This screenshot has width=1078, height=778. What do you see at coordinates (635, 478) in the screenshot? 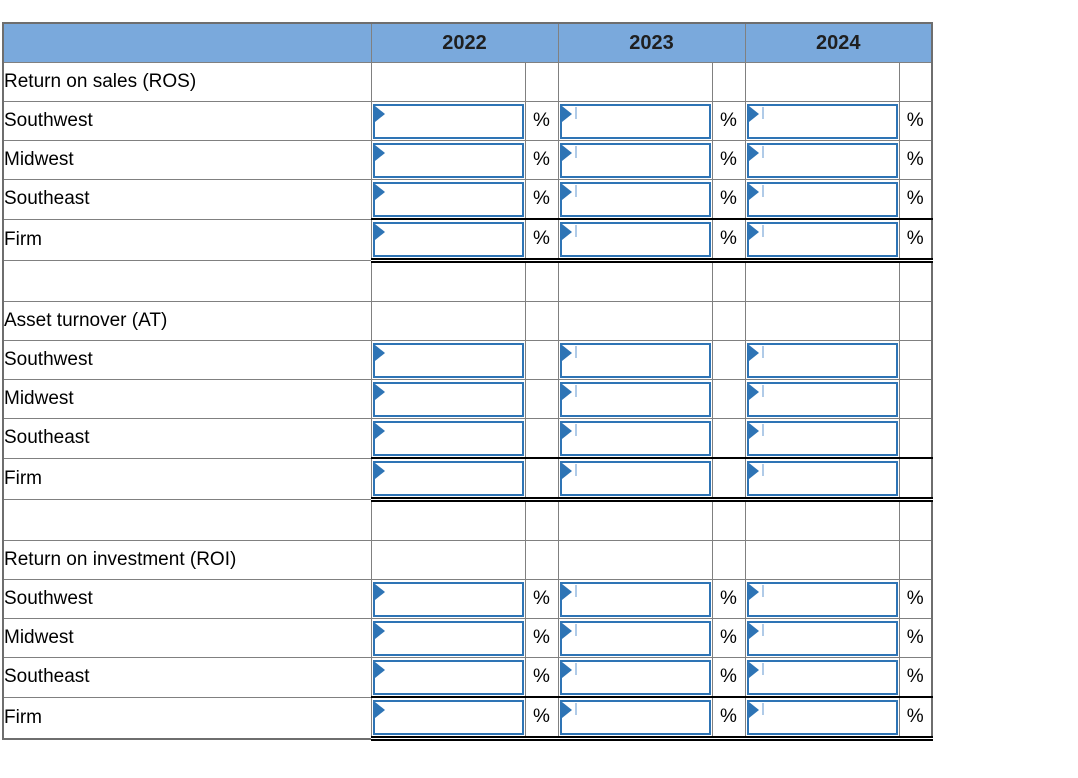
I see `input-at-firm-2023` at bounding box center [635, 478].